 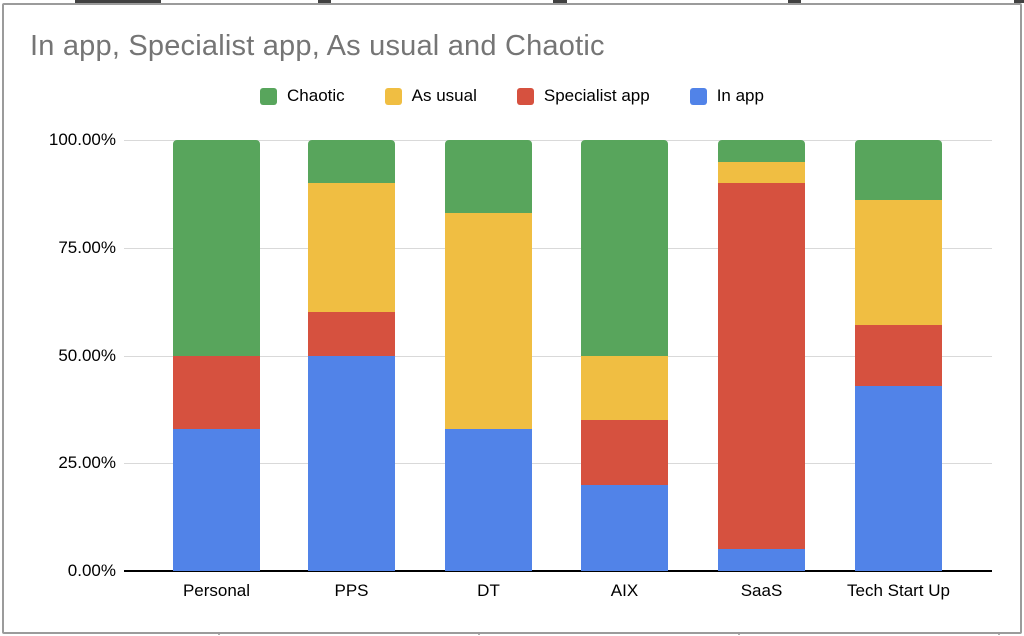 What do you see at coordinates (624, 452) in the screenshot?
I see `bar-segment-aix-specialist-app` at bounding box center [624, 452].